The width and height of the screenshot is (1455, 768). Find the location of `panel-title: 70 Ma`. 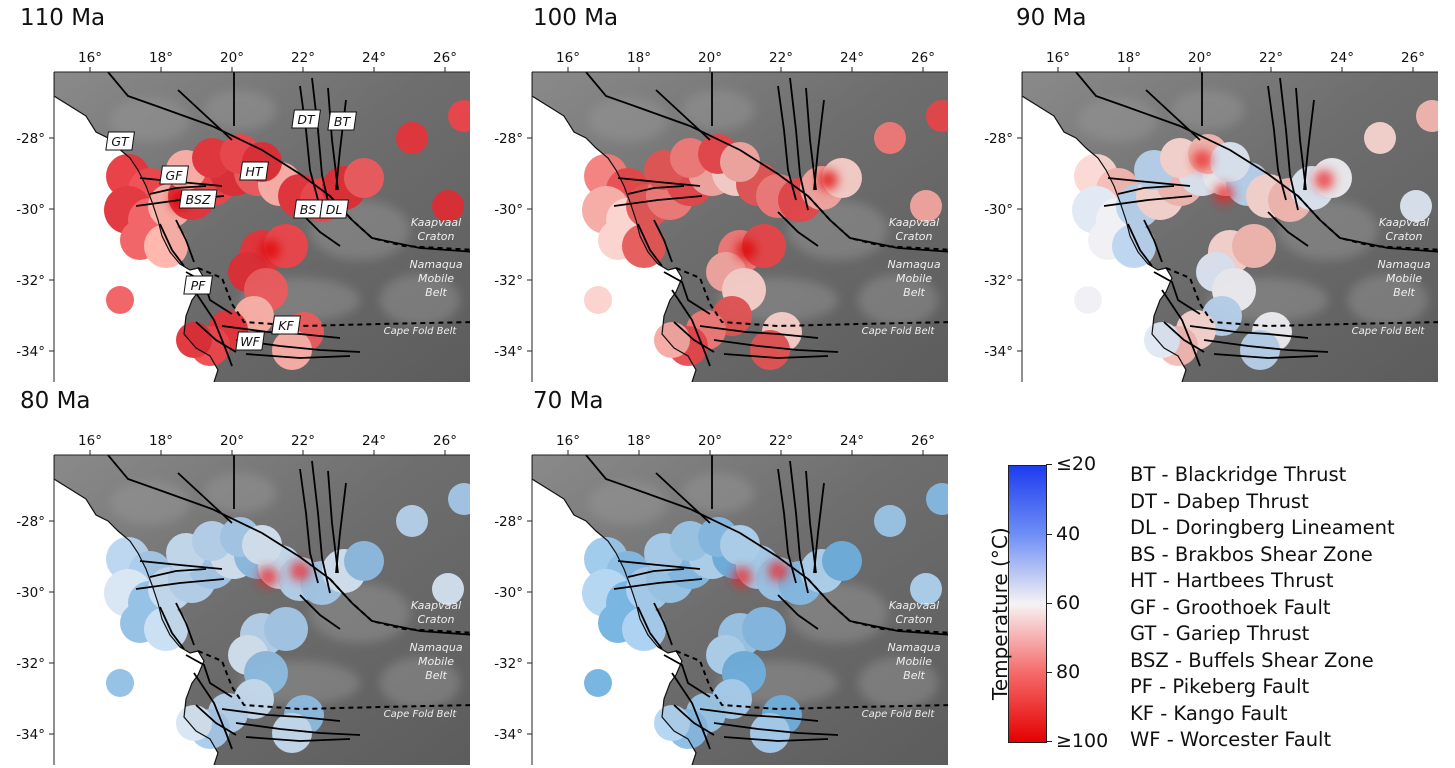

panel-title: 70 Ma is located at coordinates (568, 401).